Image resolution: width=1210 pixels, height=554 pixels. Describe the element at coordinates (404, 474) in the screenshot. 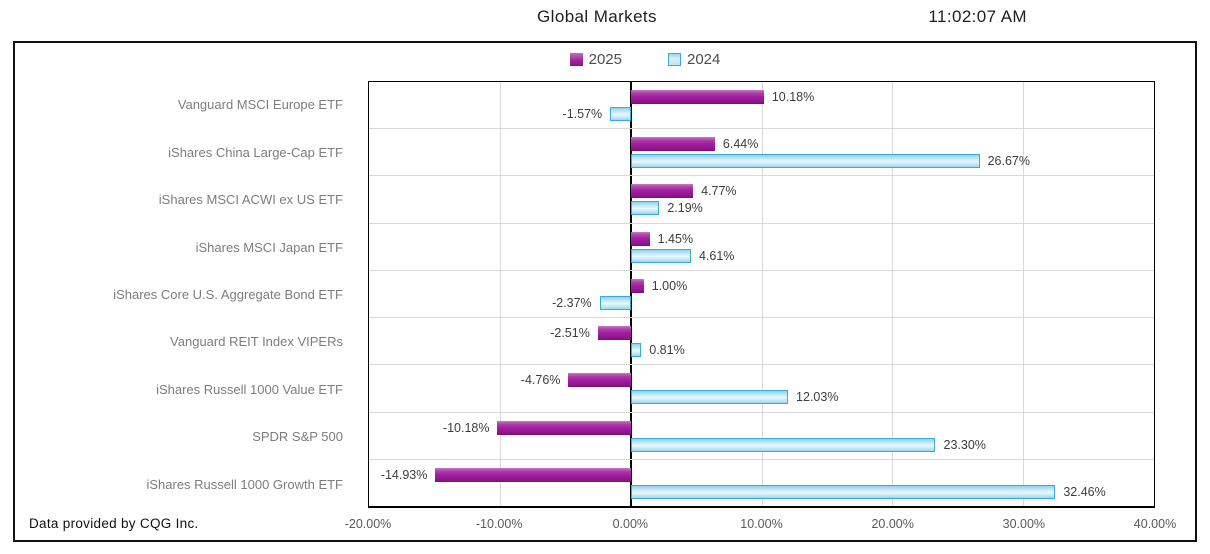

I see `value-label-2025: -14.93%` at that location.